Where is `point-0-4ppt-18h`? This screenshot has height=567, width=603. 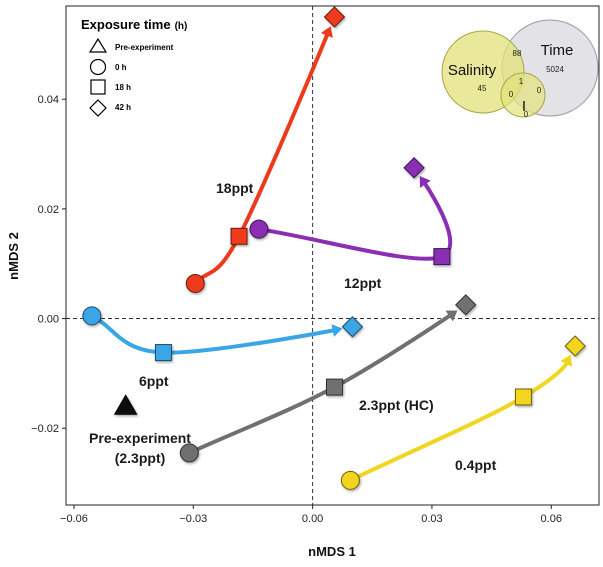 point-0-4ppt-18h is located at coordinates (523, 397).